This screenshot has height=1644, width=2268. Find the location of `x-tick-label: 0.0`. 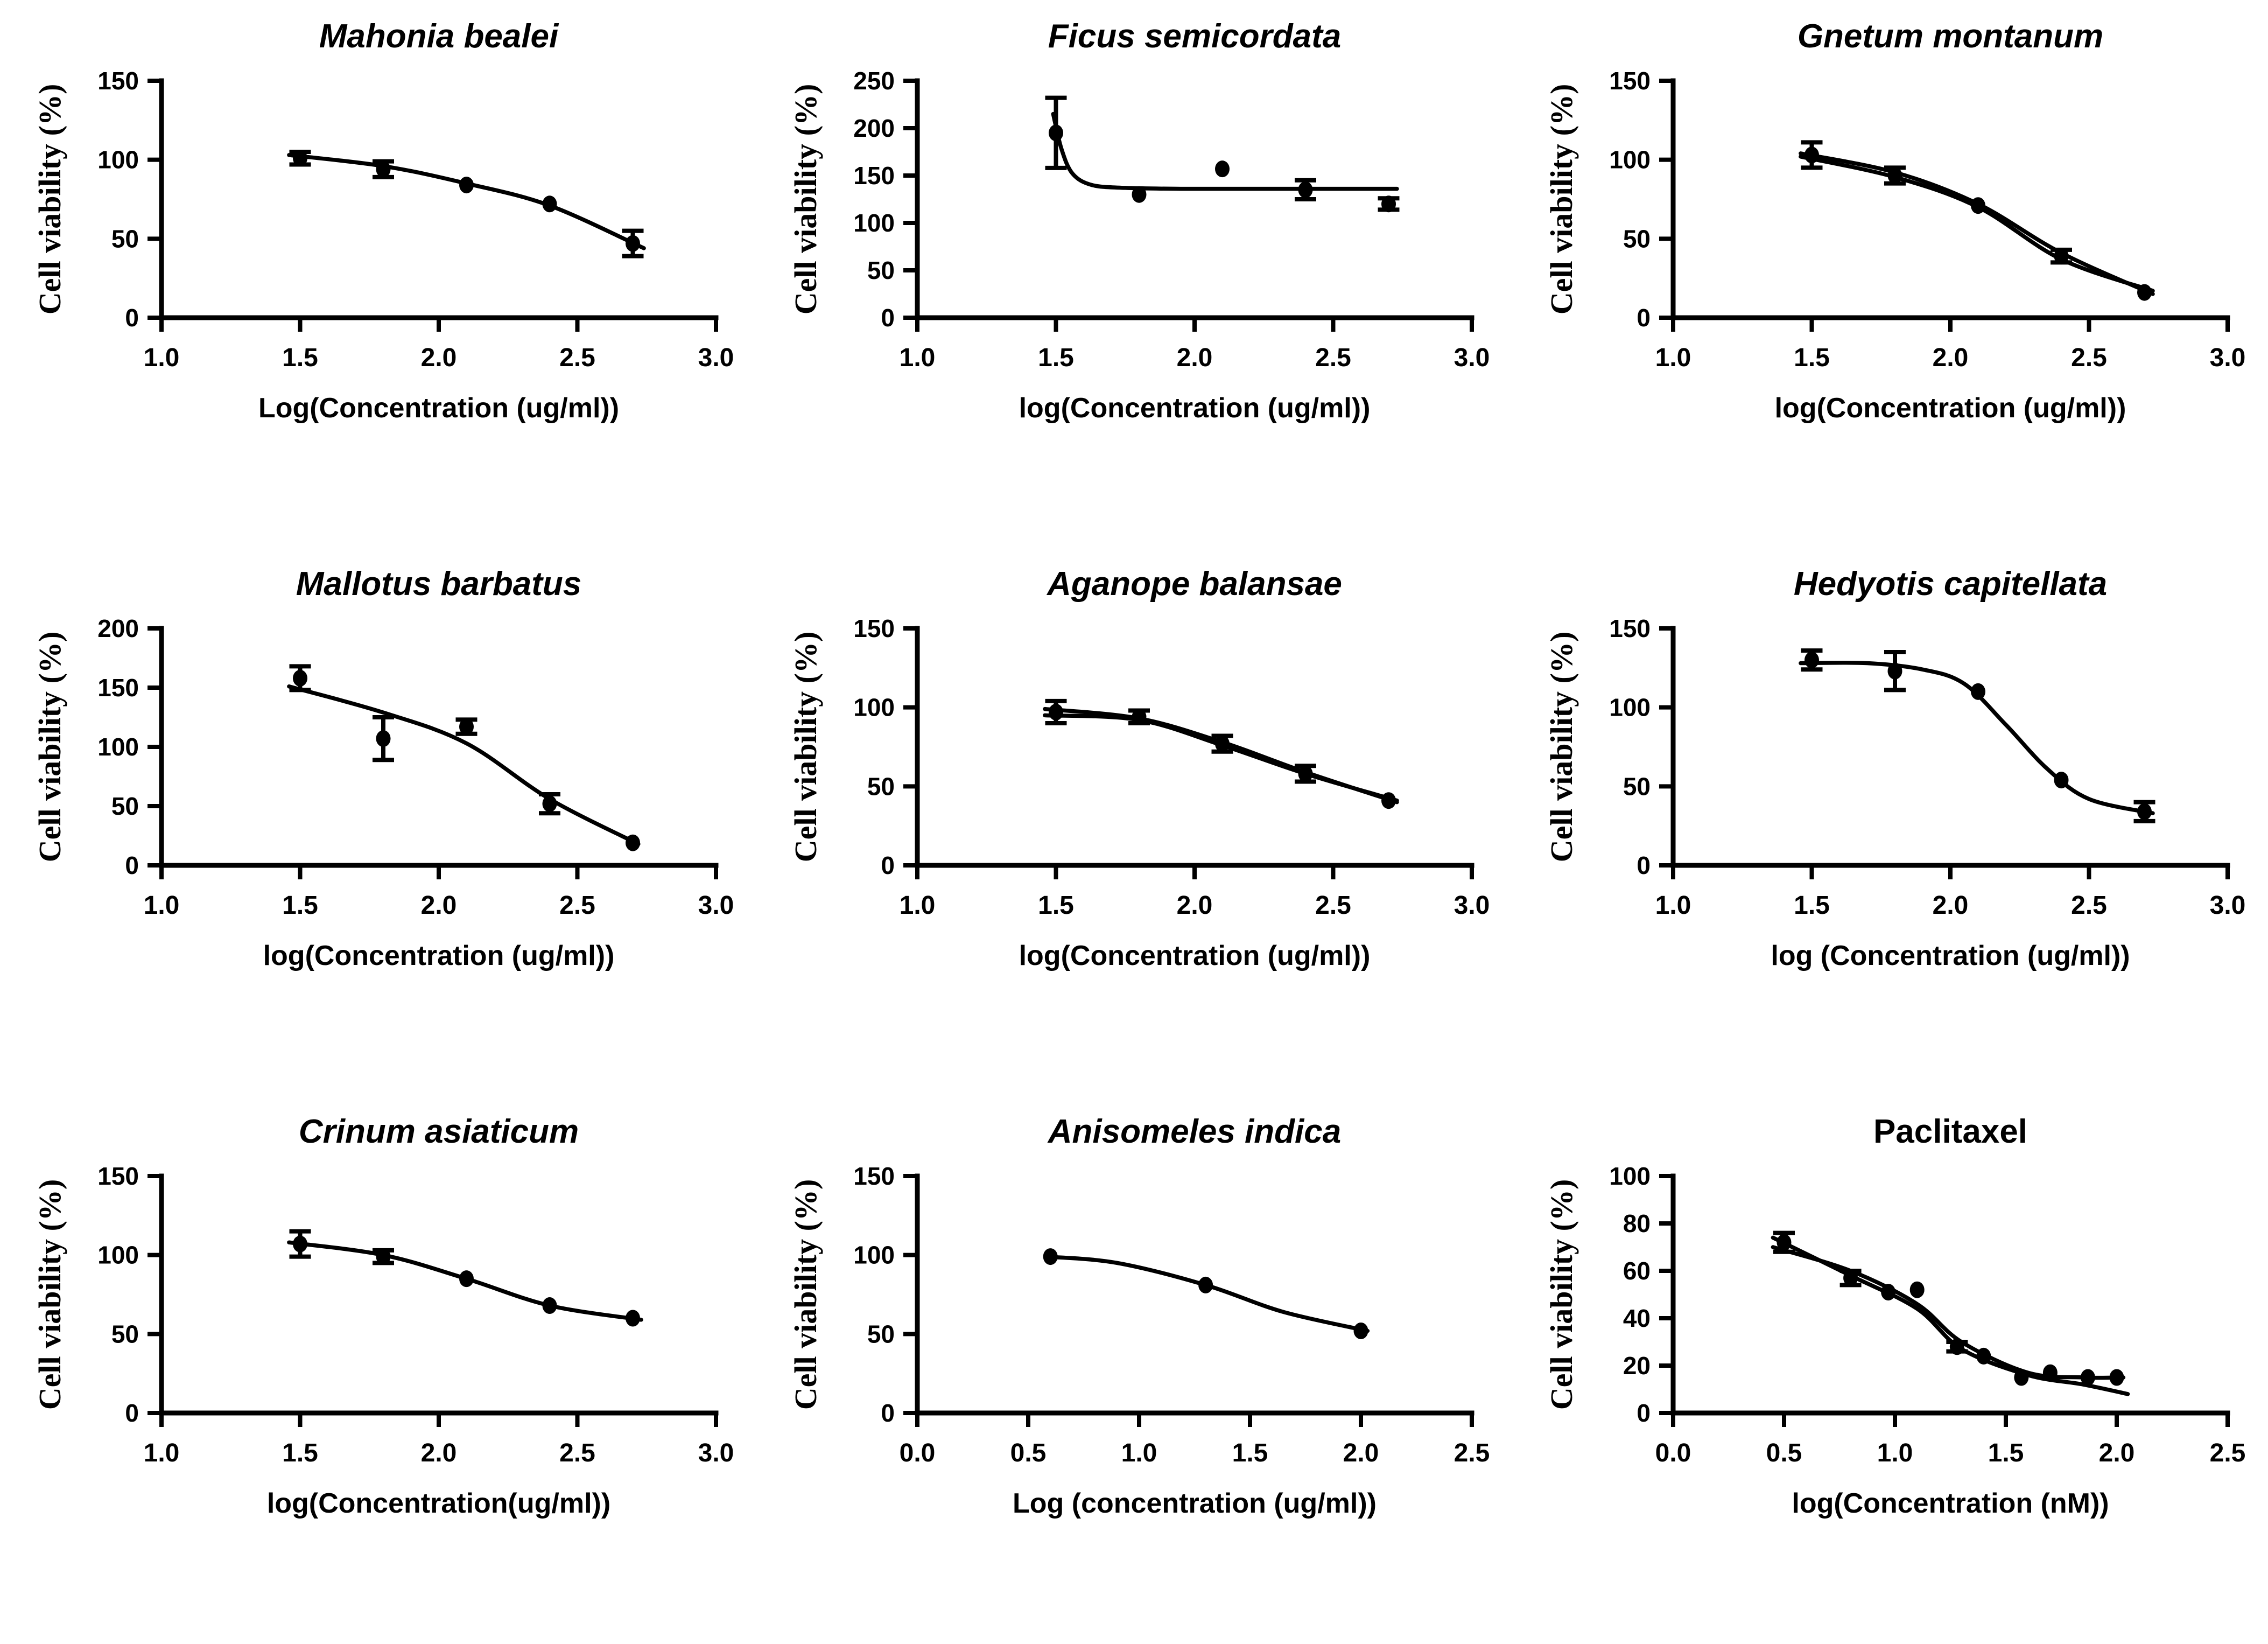

x-tick-label: 0.0 is located at coordinates (918, 1453).